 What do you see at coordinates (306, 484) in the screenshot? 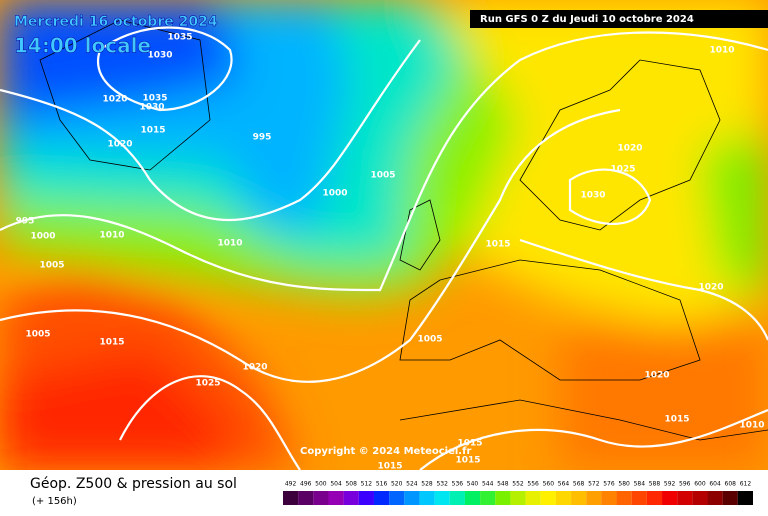
I see `legend-label: 496` at bounding box center [306, 484].